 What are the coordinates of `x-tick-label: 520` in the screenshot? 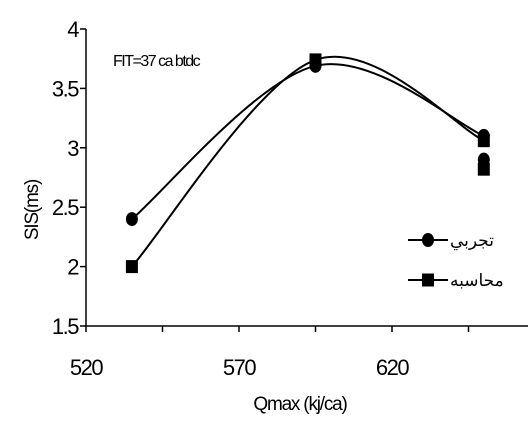 It's located at (86, 367).